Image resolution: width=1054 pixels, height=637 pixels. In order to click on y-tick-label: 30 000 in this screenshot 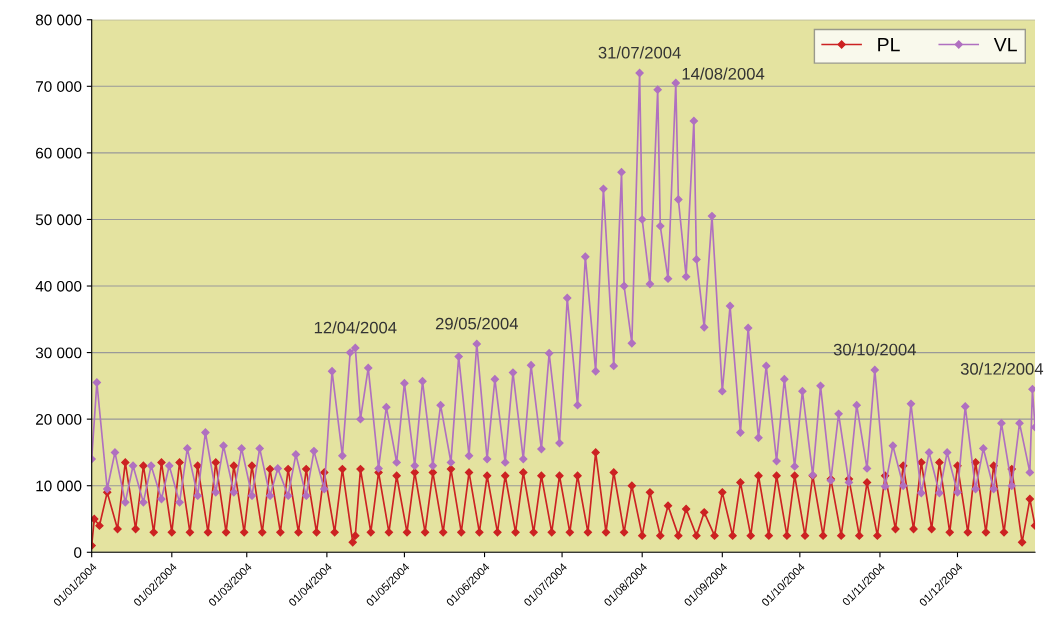, I will do `click(58, 353)`.